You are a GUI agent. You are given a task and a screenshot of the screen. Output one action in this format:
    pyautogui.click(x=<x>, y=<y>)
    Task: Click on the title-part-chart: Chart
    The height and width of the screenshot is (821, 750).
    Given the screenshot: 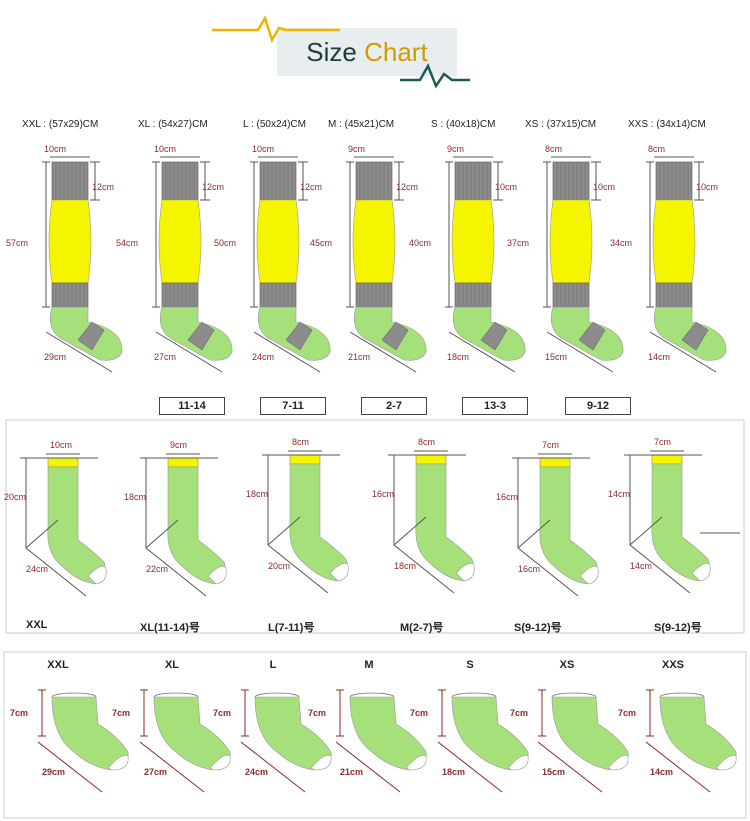 What is the action you would take?
    pyautogui.click(x=396, y=52)
    